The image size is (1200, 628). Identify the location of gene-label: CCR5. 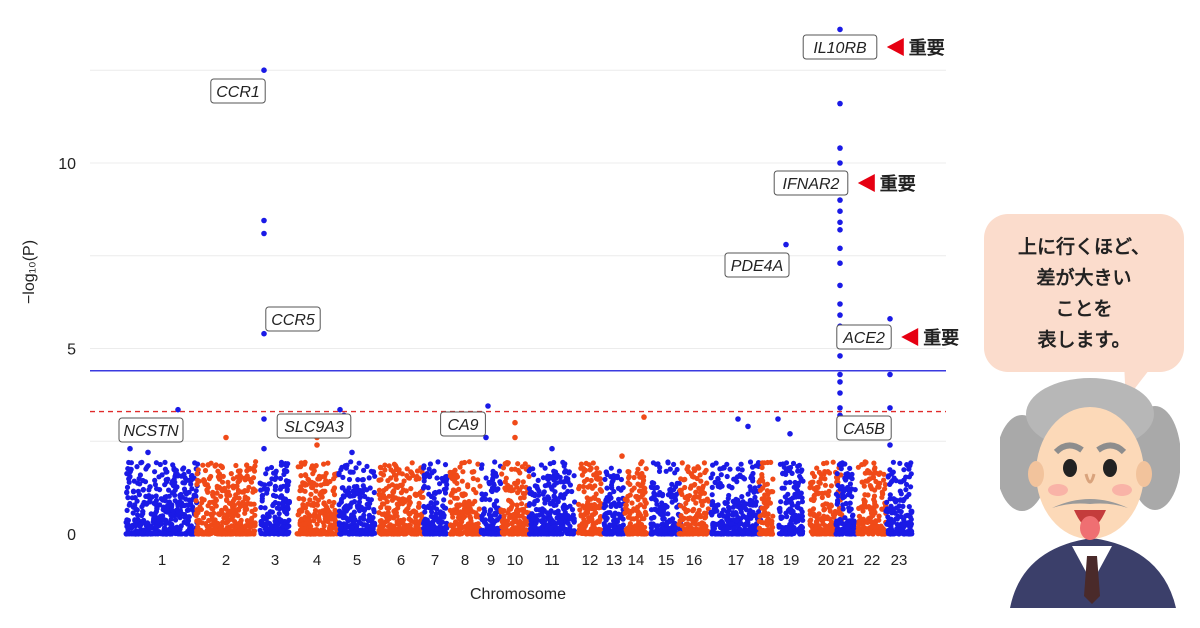
(293, 320).